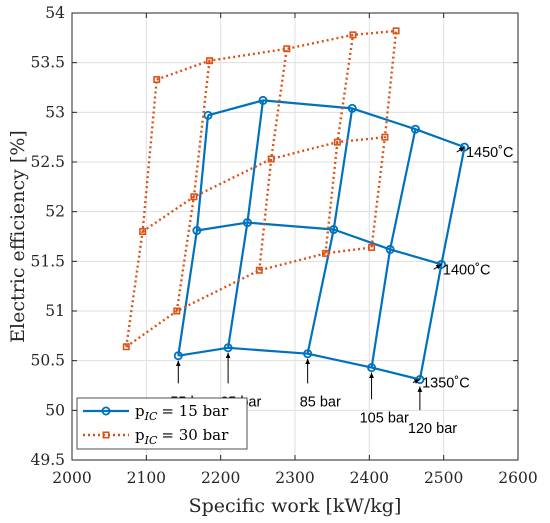 This screenshot has width=550, height=523. What do you see at coordinates (55, 410) in the screenshot?
I see `y-tick-label: 50` at bounding box center [55, 410].